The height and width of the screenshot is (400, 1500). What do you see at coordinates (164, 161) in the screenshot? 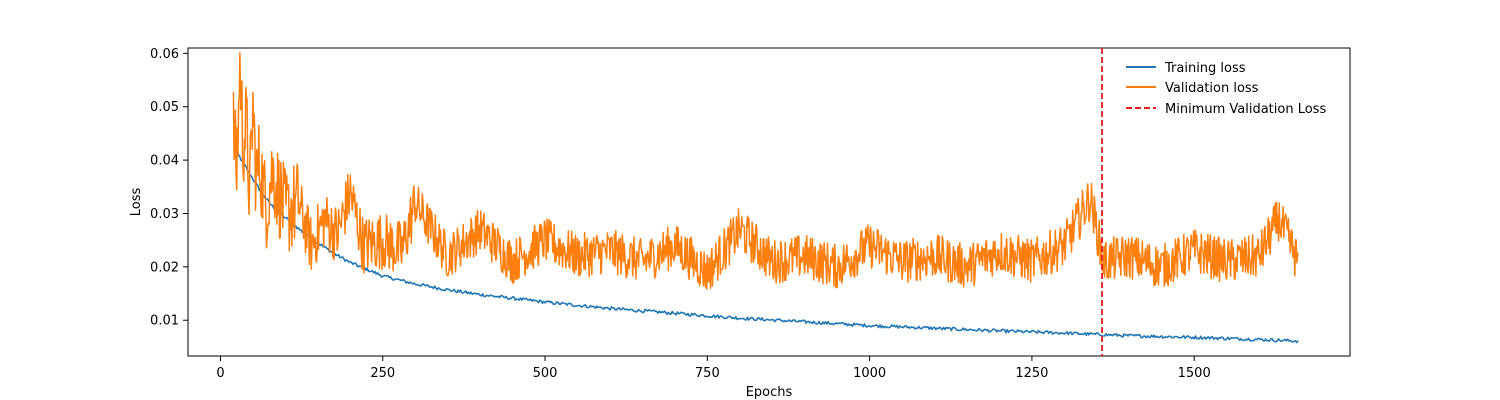
I see `y-tick-label: 0.04` at bounding box center [164, 161].